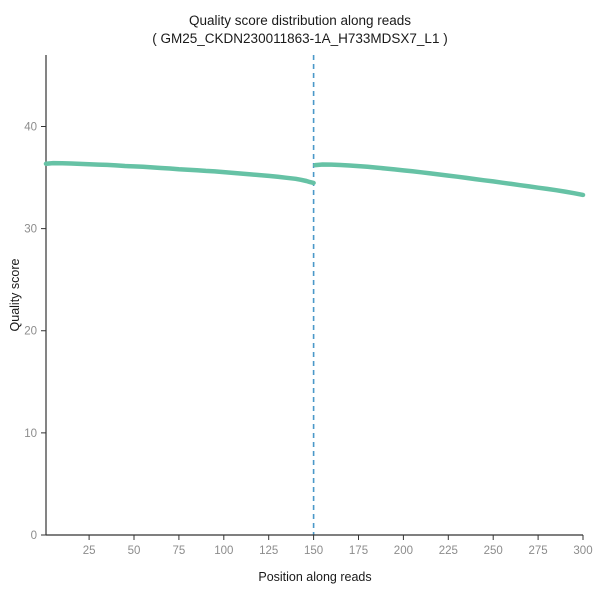 This screenshot has width=600, height=600. Describe the element at coordinates (30, 230) in the screenshot. I see `y-tick-label: 30` at that location.